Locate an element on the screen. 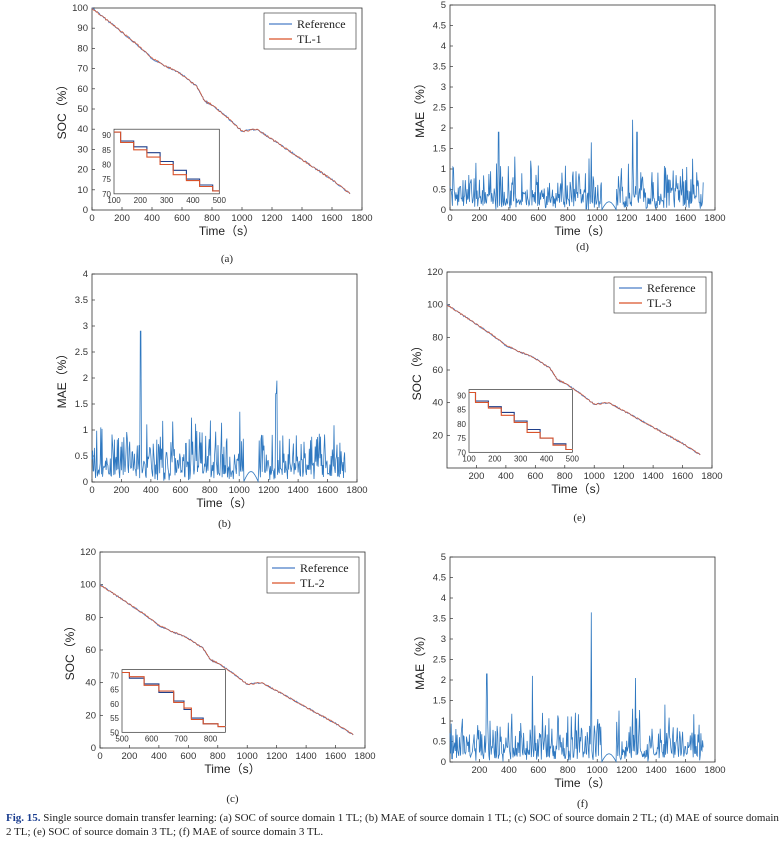 The image size is (784, 851). inset-x-tick-label: 200 is located at coordinates (141, 200).